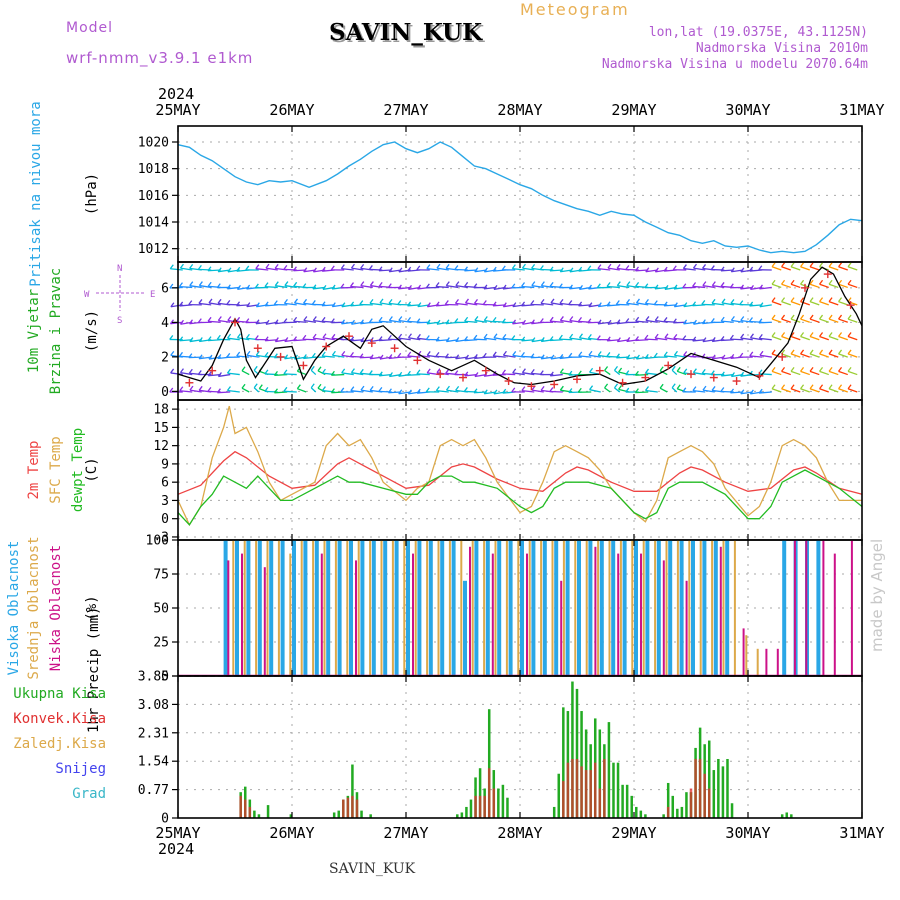  Describe the element at coordinates (90, 28) in the screenshot. I see `model-label: Model` at that location.